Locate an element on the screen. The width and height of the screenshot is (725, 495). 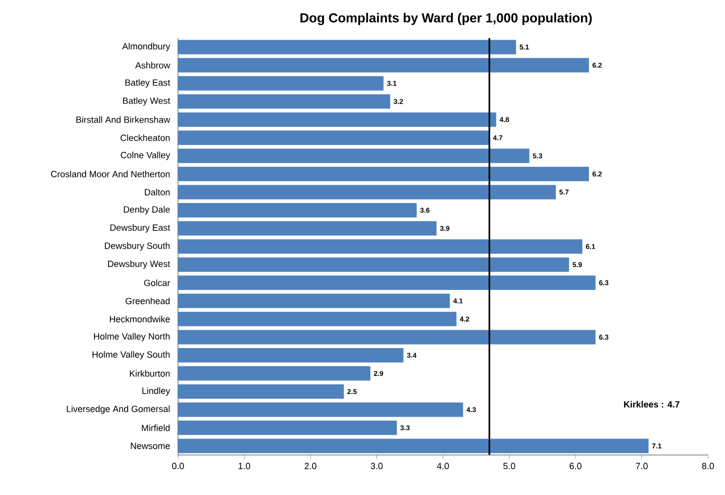
y-tick-label: Denby Dale is located at coordinates (147, 210).